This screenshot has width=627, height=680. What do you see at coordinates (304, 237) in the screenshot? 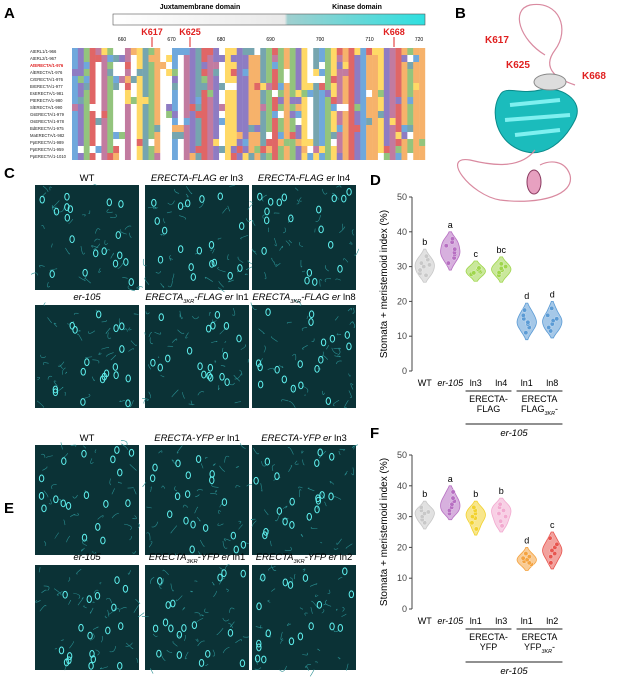
I see `micrograph-bg` at bounding box center [304, 237].